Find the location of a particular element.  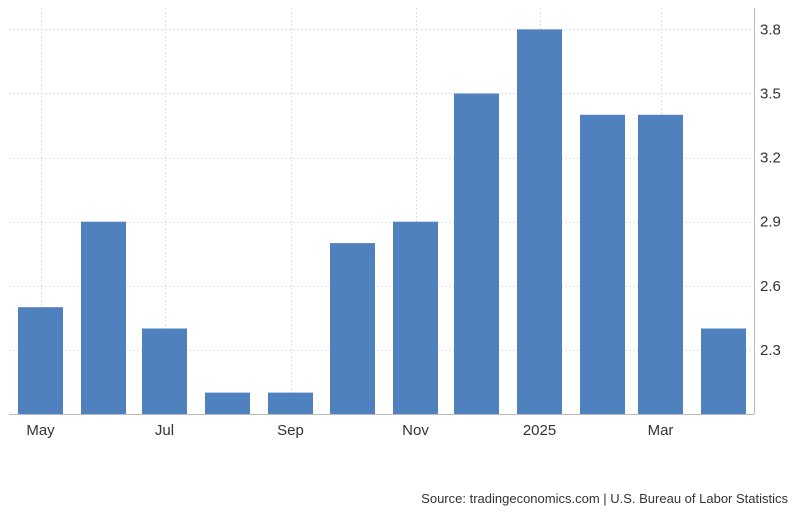

bar-oct is located at coordinates (352, 328).